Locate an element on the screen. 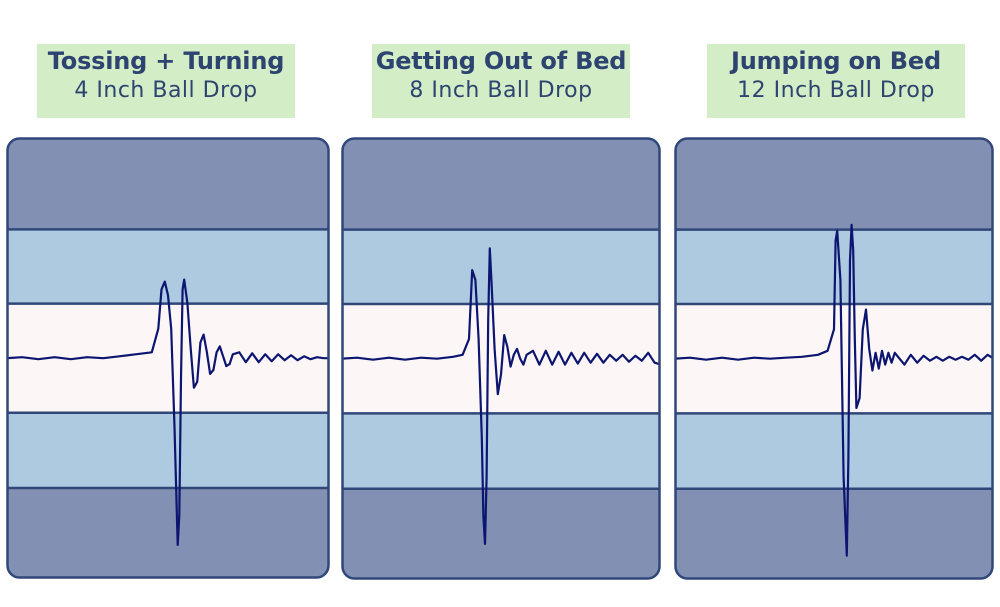 The image size is (1000, 607). panel-label: Getting Out of Bed 8 Inch Ball Drop is located at coordinates (501, 81).